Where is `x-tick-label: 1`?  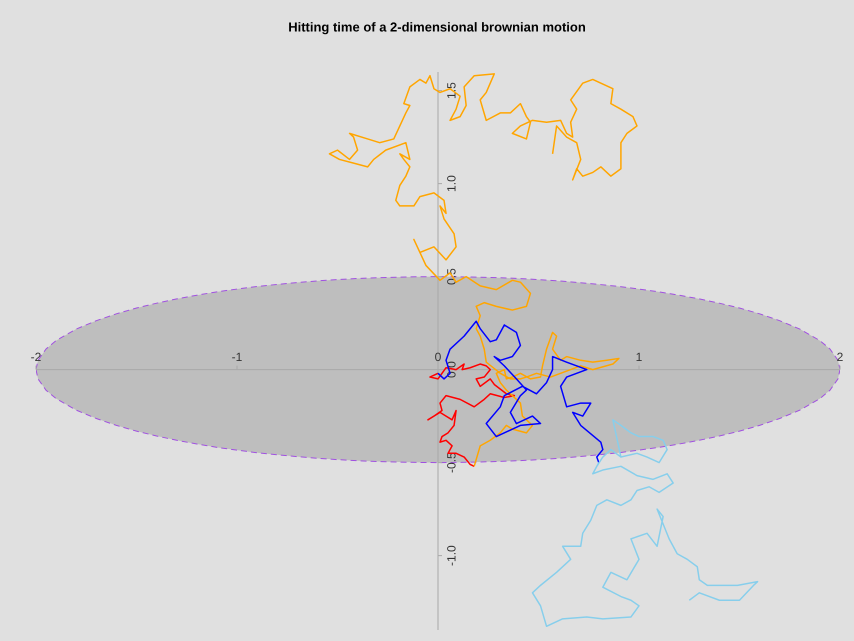
x-tick-label: 1 is located at coordinates (639, 357).